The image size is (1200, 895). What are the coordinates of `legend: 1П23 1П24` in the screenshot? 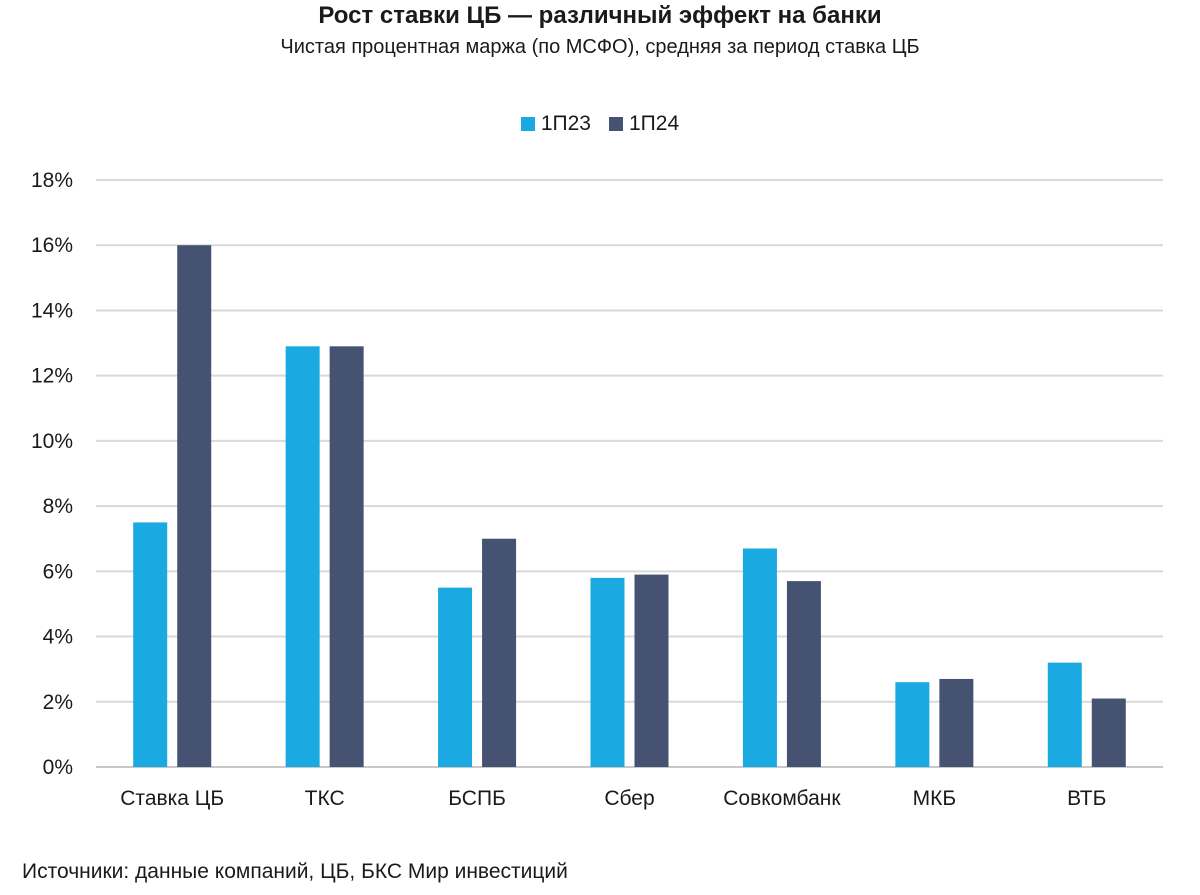 It's located at (600, 124).